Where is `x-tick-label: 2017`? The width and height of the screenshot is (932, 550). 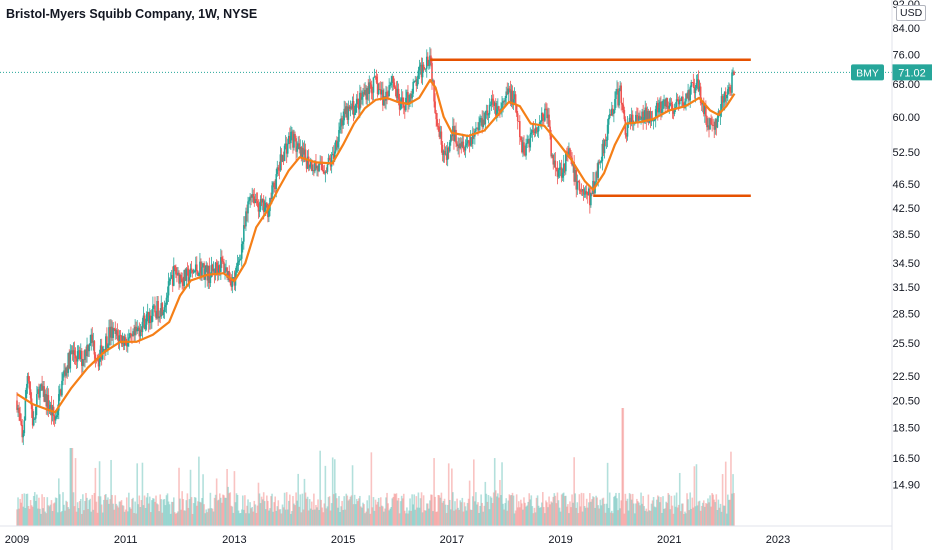 x-tick-label: 2017 is located at coordinates (452, 540).